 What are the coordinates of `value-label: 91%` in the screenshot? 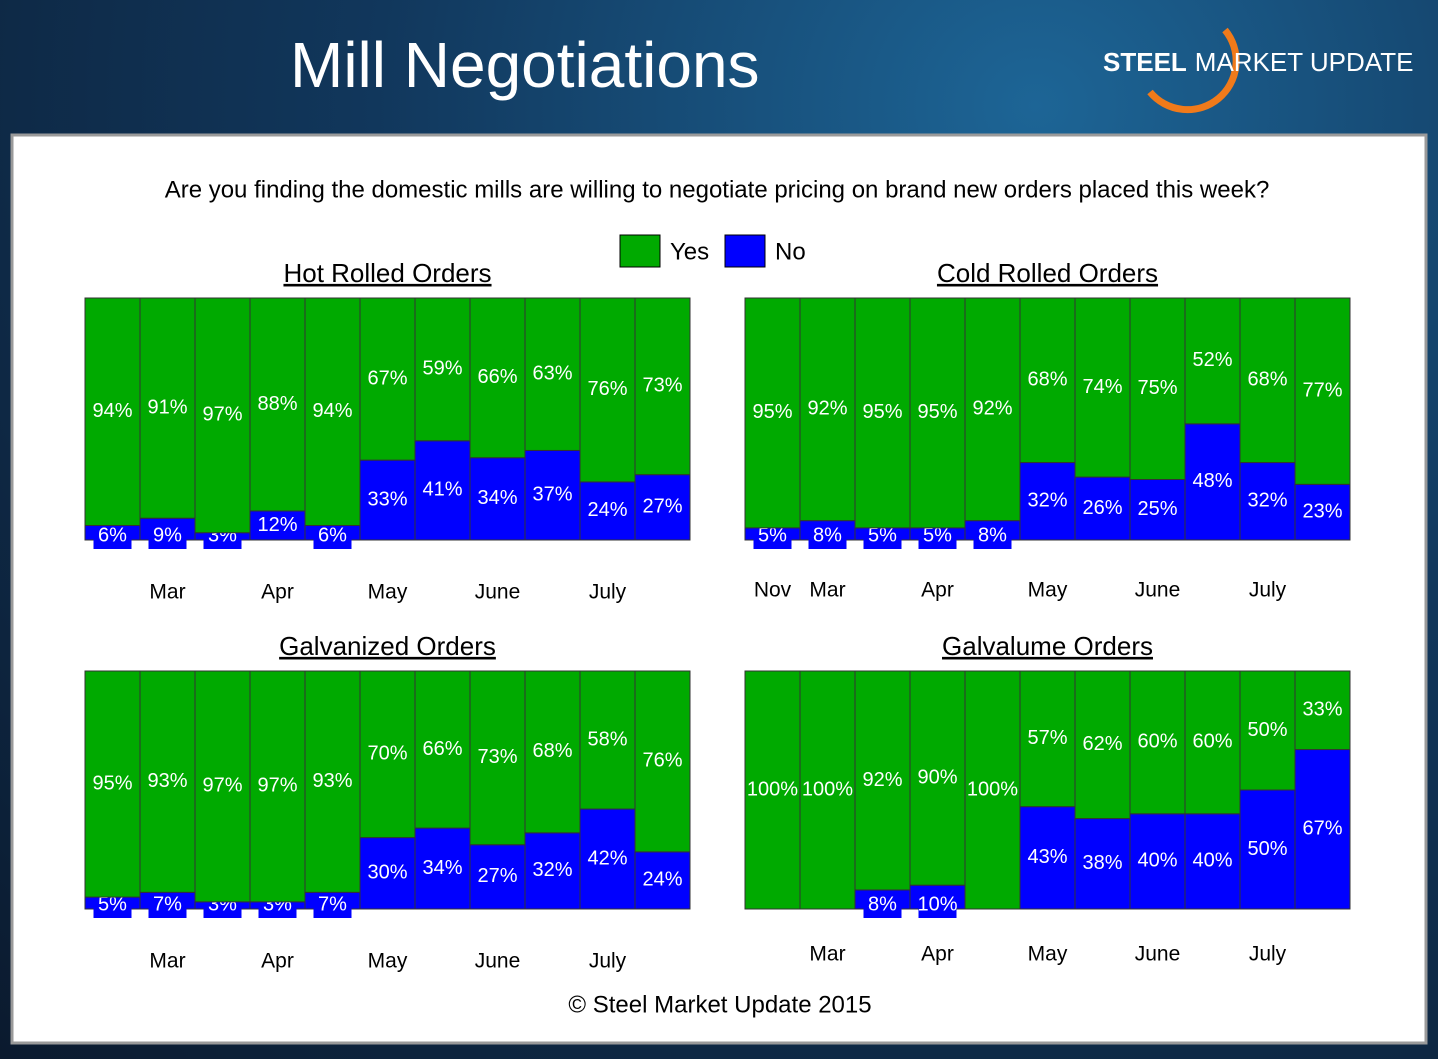 It's located at (167, 407).